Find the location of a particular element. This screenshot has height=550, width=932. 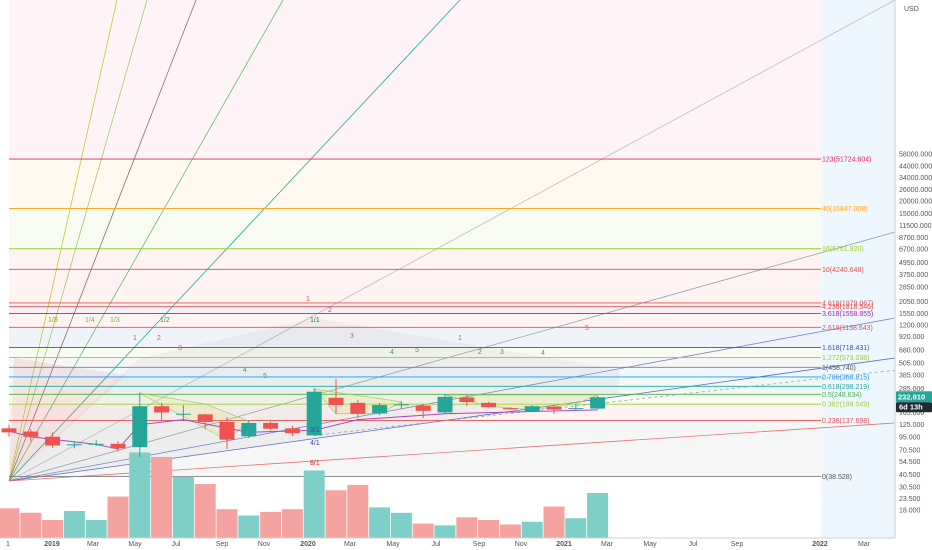

price-tick-label: 11500.000 is located at coordinates (915, 226).